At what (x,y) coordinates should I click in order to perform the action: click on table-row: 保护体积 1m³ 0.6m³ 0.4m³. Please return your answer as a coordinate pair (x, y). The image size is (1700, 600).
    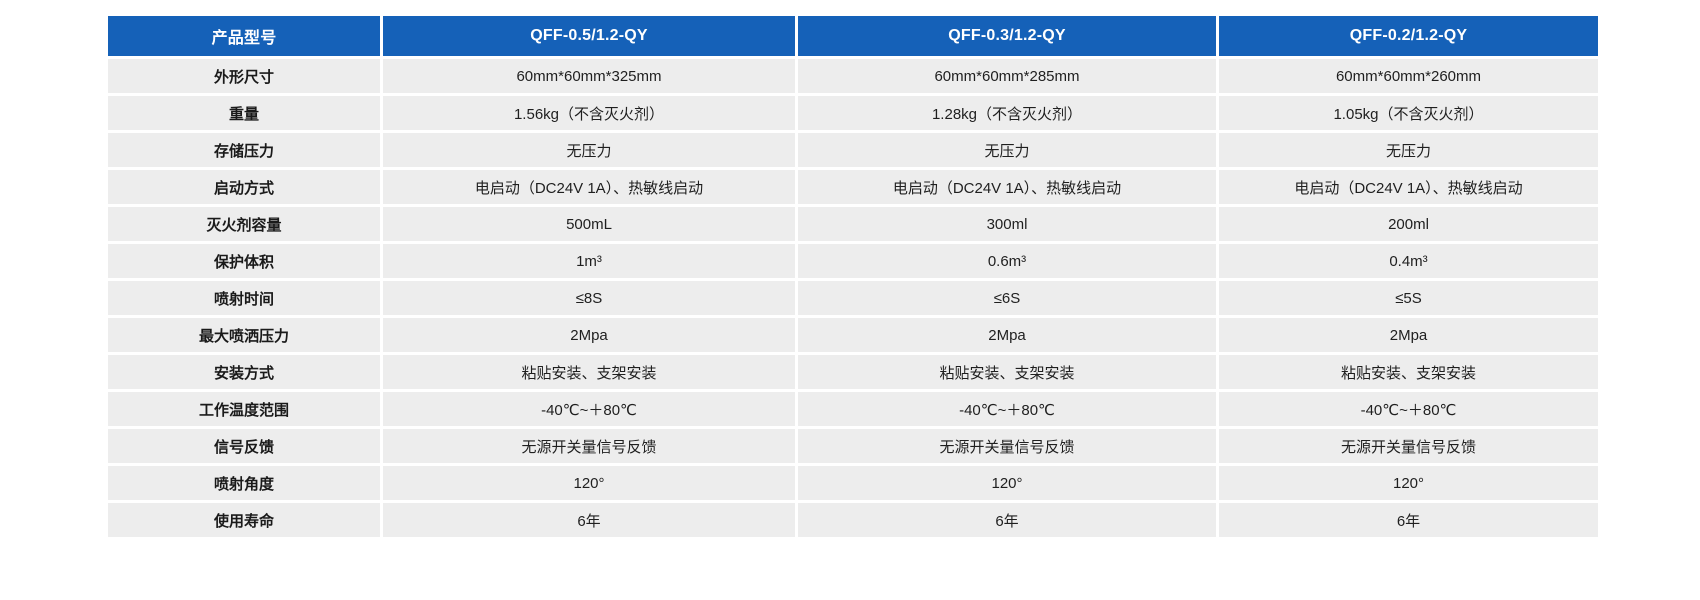
    Looking at the image, I should click on (853, 261).